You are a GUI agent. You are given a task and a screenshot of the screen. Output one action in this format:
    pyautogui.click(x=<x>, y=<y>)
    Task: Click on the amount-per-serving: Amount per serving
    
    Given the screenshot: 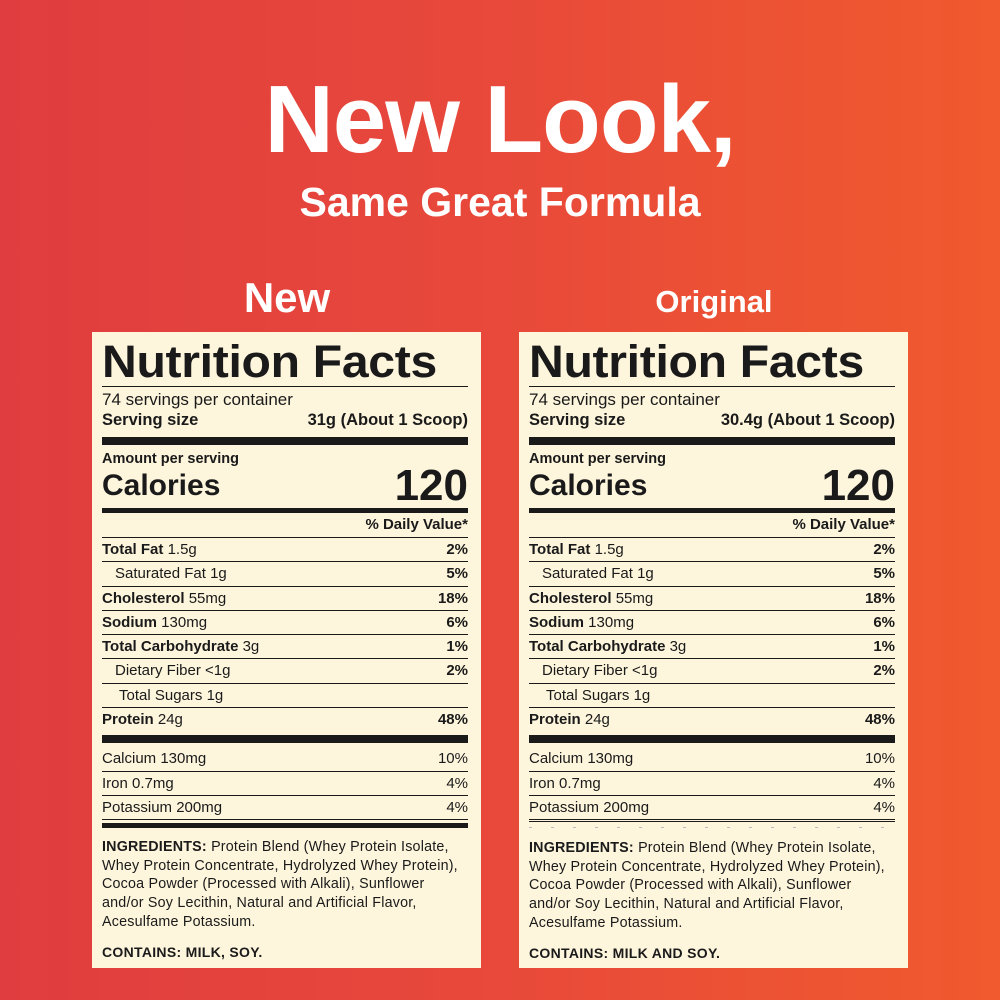 What is the action you would take?
    pyautogui.click(x=597, y=459)
    